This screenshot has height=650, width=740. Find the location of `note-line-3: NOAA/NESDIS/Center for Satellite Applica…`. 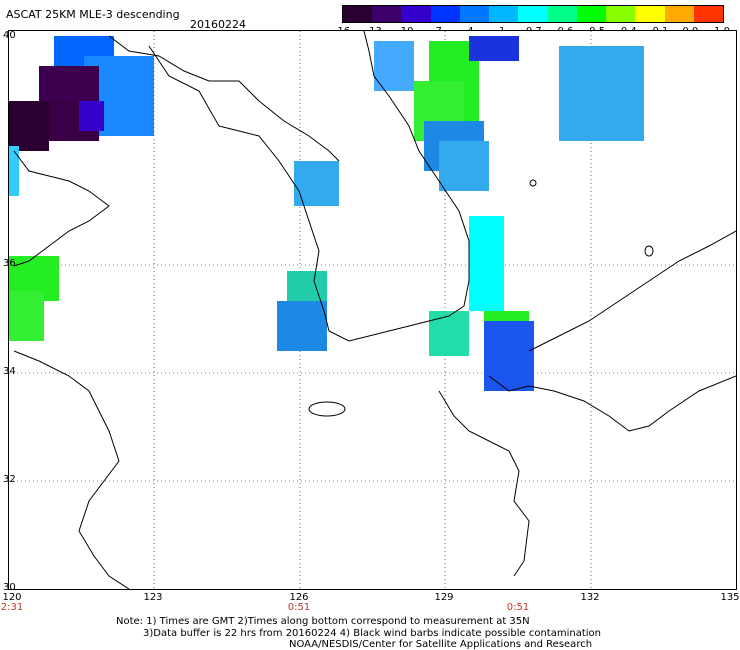

note-line-3: NOAA/NESDIS/Center for Satellite Applica… is located at coordinates (441, 644).